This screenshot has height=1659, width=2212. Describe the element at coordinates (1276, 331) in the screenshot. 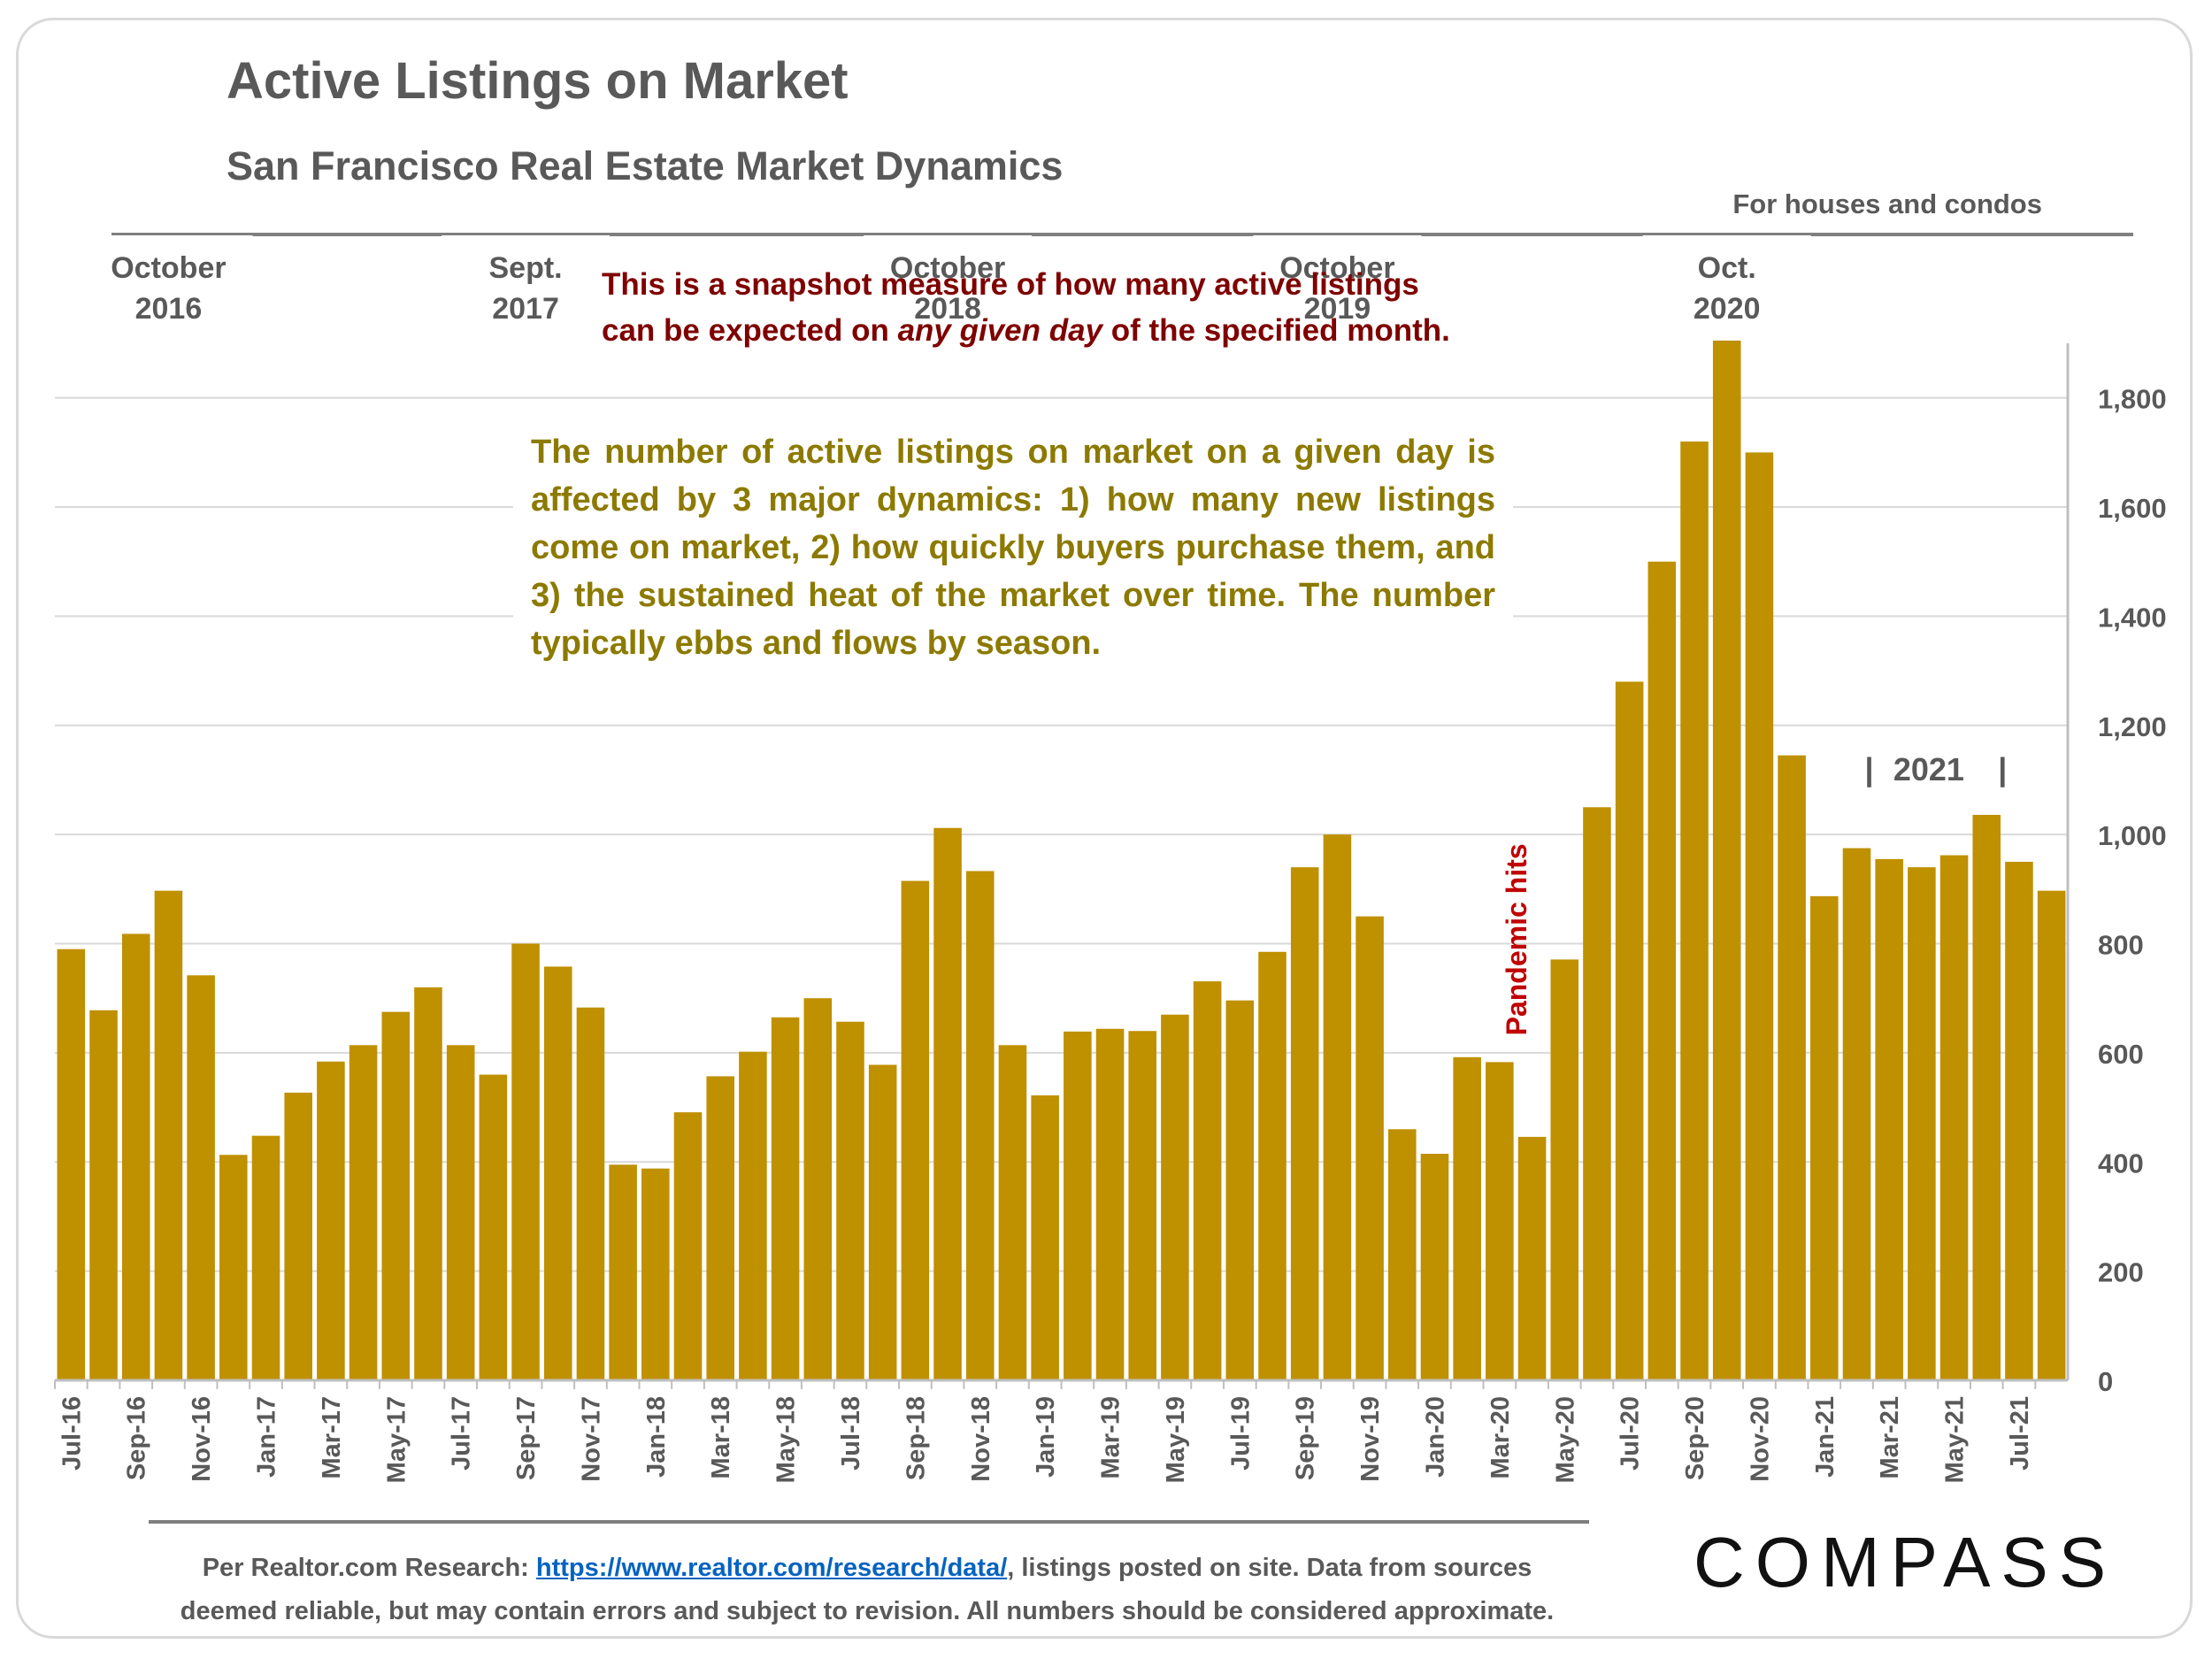

I see `snapshot-note-post: of the specified month.` at that location.